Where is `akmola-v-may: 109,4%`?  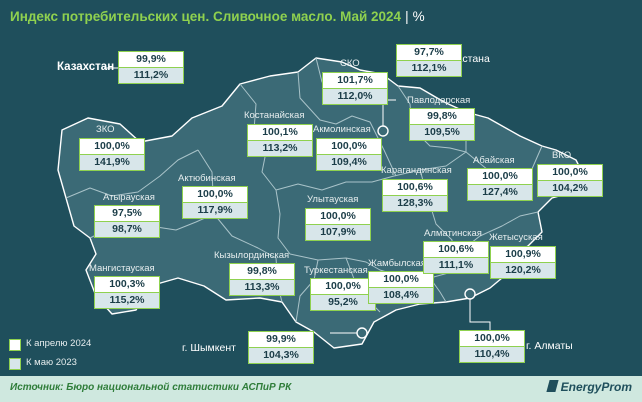 akmola-v-may: 109,4% is located at coordinates (349, 162).